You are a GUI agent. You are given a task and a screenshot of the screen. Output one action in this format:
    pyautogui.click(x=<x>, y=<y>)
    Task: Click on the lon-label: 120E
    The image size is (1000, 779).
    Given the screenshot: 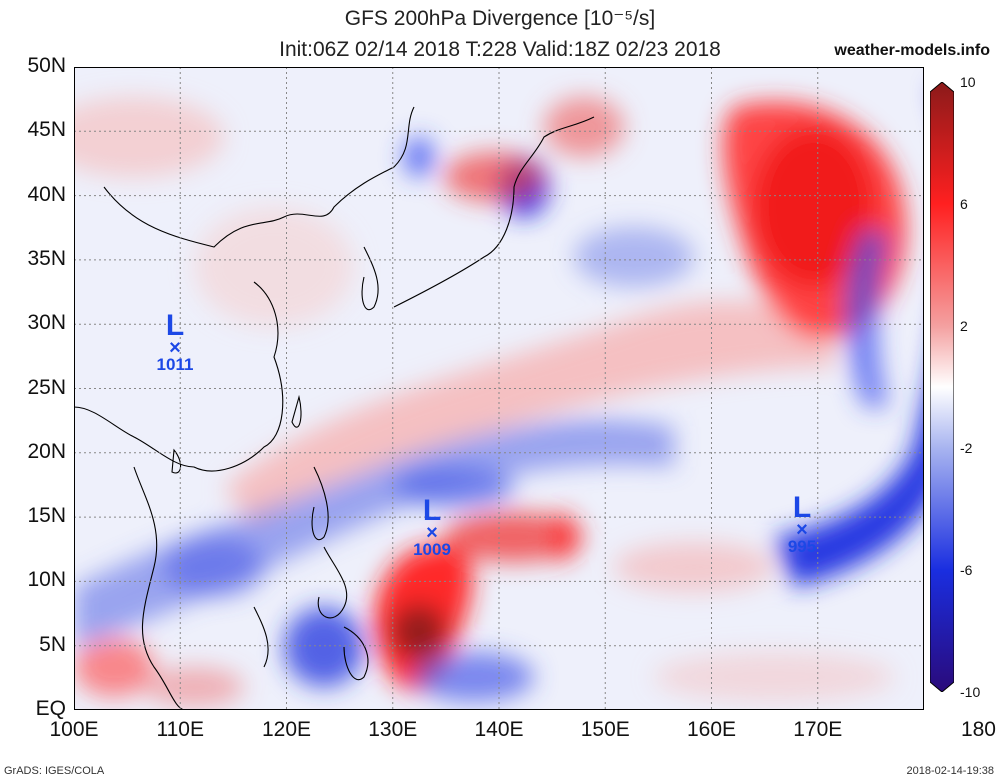 What is the action you would take?
    pyautogui.click(x=286, y=729)
    